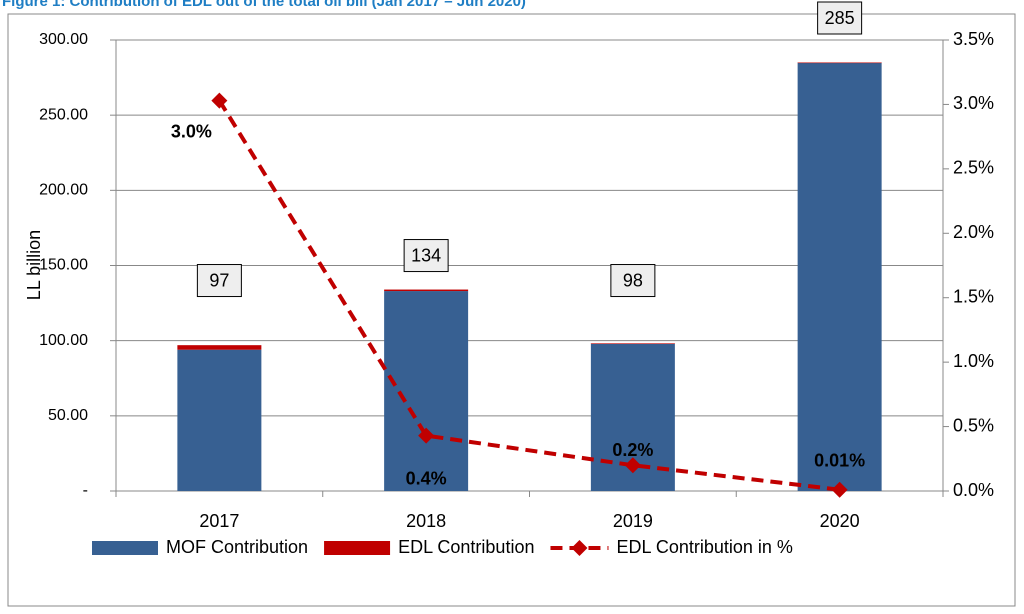 This screenshot has height=614, width=1024. What do you see at coordinates (63, 340) in the screenshot?
I see `y-tick-label: 100.00` at bounding box center [63, 340].